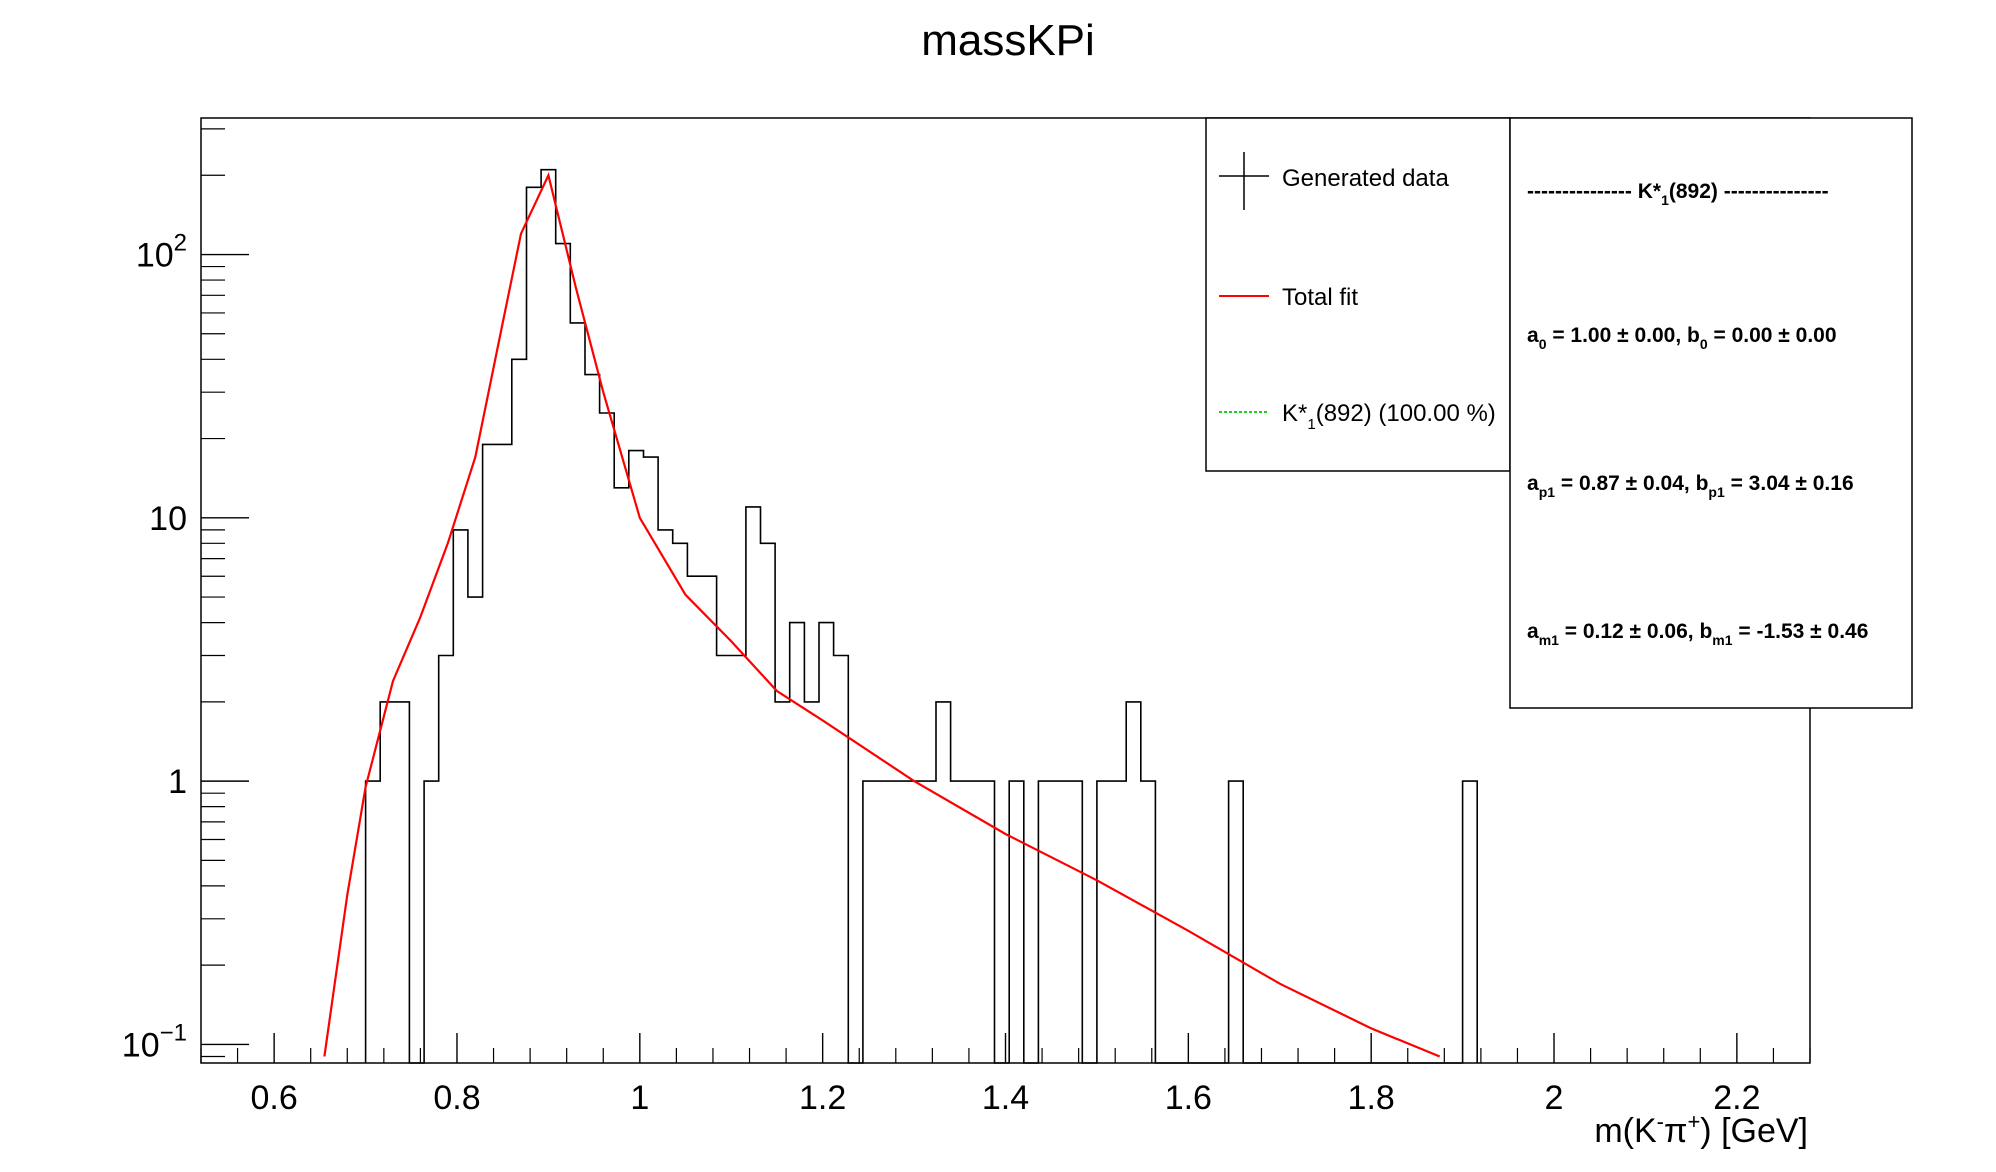 Image resolution: width=1996 pixels, height=1172 pixels. What do you see at coordinates (1690, 486) in the screenshot?
I see `params-line-p1: ap1 = 0.87 ± 0.04, bp1 = 3.04 ± 0.16` at bounding box center [1690, 486].